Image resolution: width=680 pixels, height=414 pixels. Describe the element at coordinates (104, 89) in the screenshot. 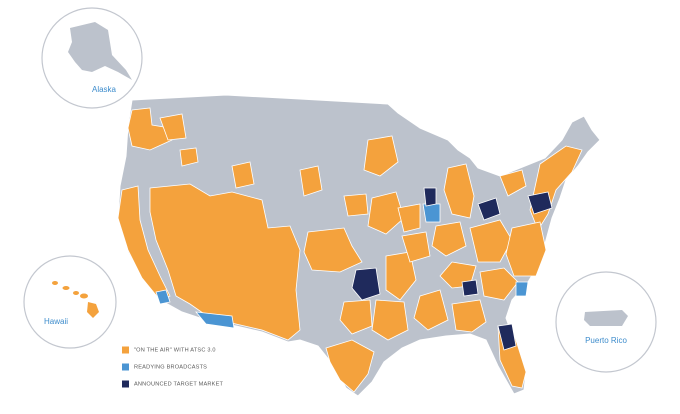

I see `inset-label: Alaska` at that location.